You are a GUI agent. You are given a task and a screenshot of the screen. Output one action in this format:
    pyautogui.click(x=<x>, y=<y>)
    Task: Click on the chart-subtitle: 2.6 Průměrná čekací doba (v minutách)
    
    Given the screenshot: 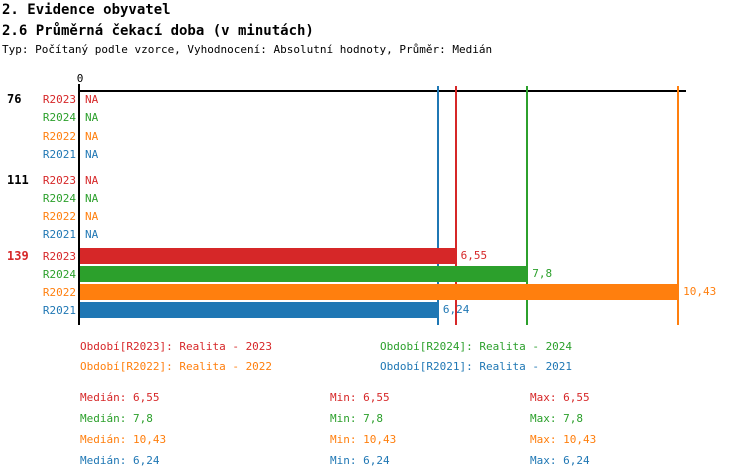 What is the action you would take?
    pyautogui.click(x=158, y=31)
    